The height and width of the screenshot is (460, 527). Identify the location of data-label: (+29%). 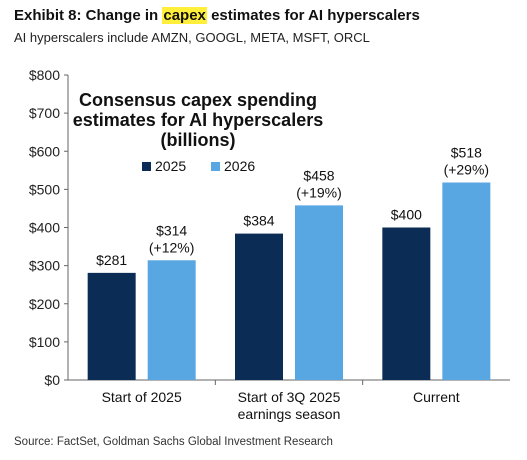
(467, 170).